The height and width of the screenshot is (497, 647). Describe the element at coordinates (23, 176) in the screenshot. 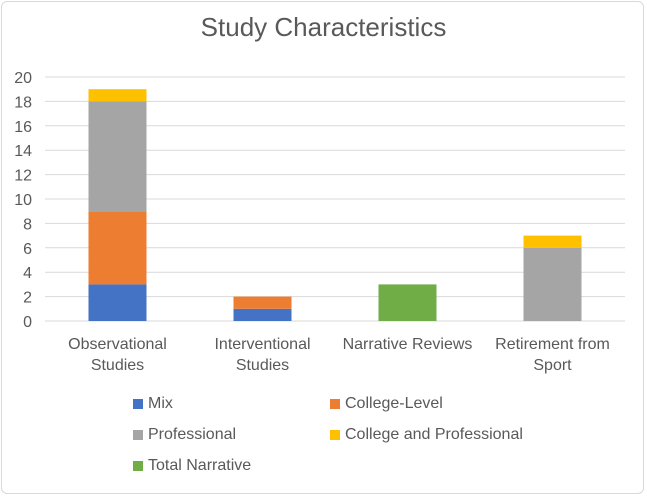

I see `y-tick-label: 12` at that location.